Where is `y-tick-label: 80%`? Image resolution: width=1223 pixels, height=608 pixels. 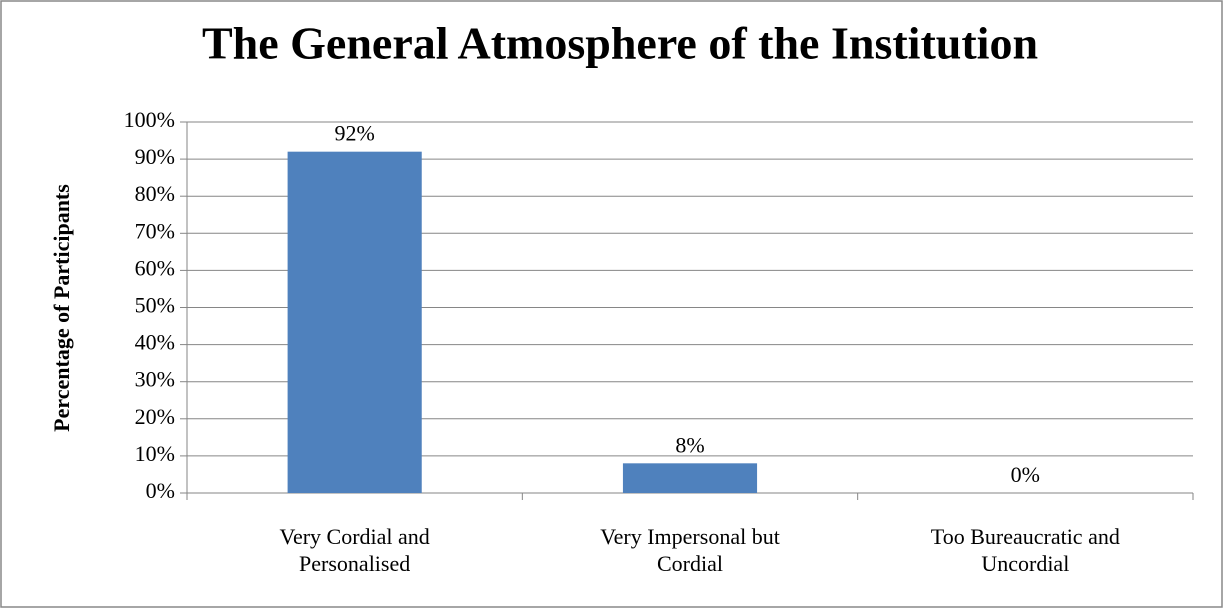
y-tick-label: 80% is located at coordinates (155, 193).